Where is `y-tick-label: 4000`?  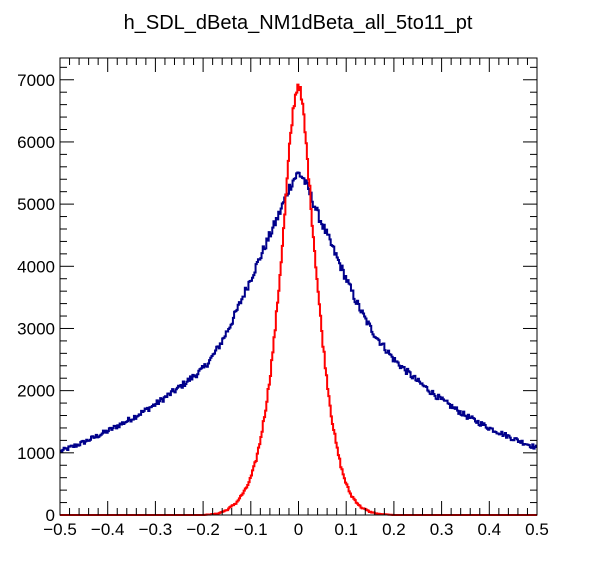
y-tick-label: 4000 is located at coordinates (36, 266).